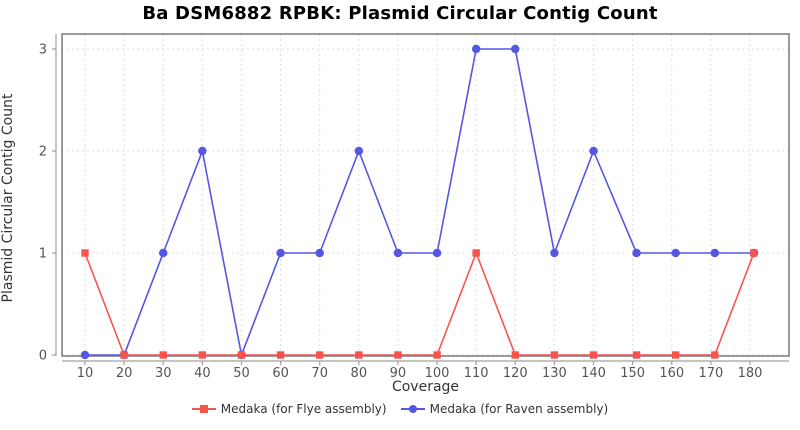 The image size is (800, 430). Describe the element at coordinates (425, 387) in the screenshot. I see `x-axis-title: Coverage` at that location.